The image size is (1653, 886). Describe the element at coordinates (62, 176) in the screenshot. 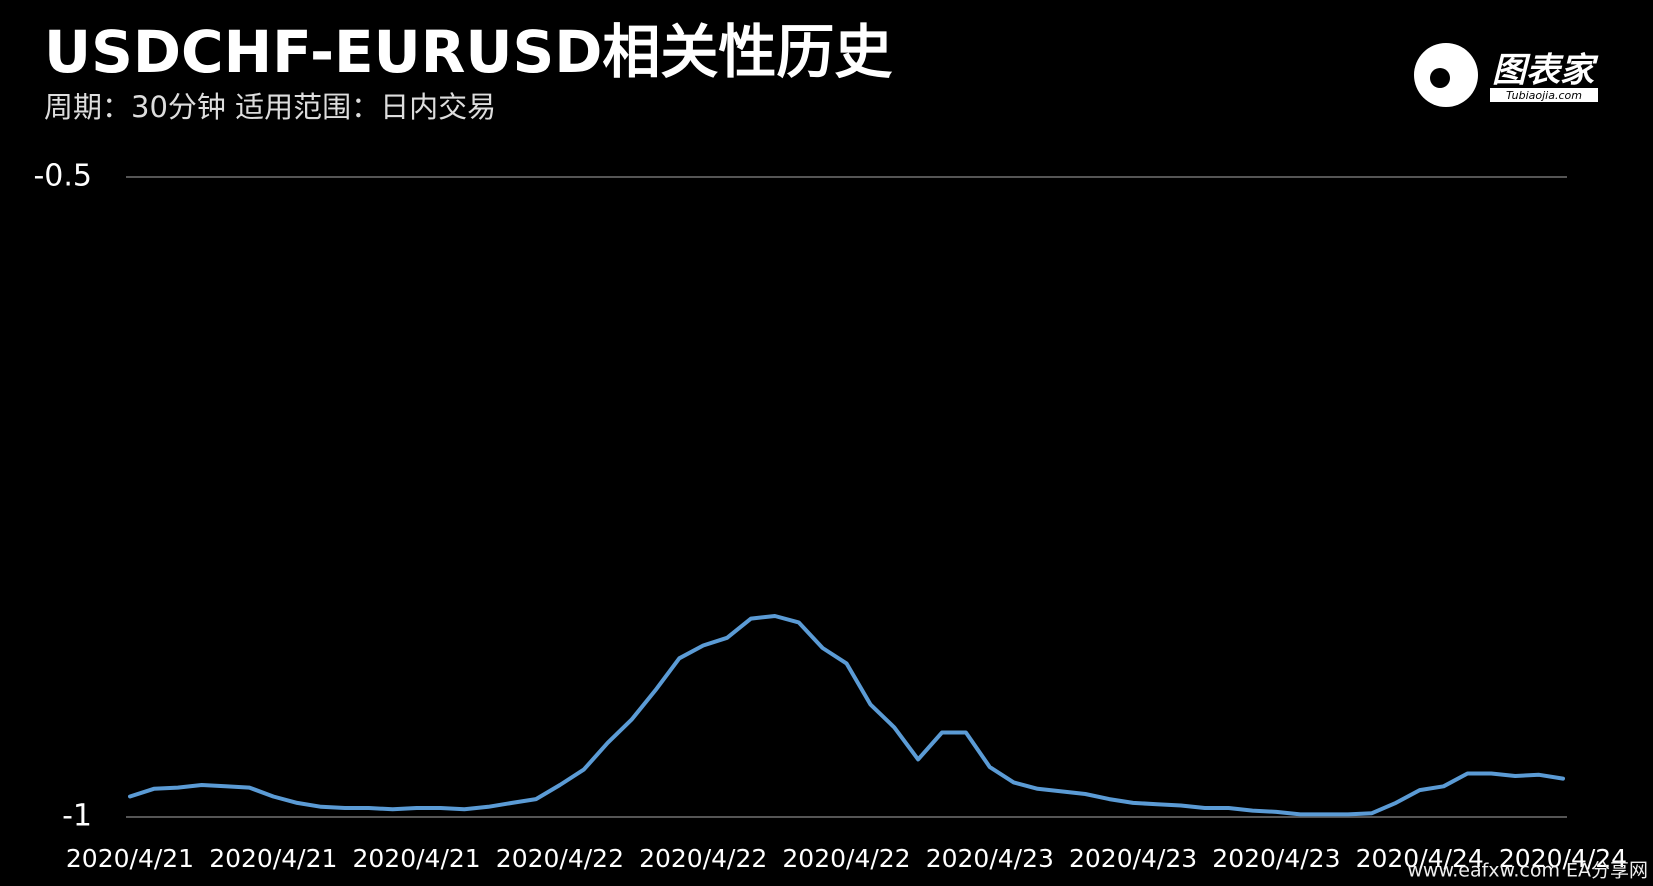

I see `y-tick-label: -0.5` at that location.